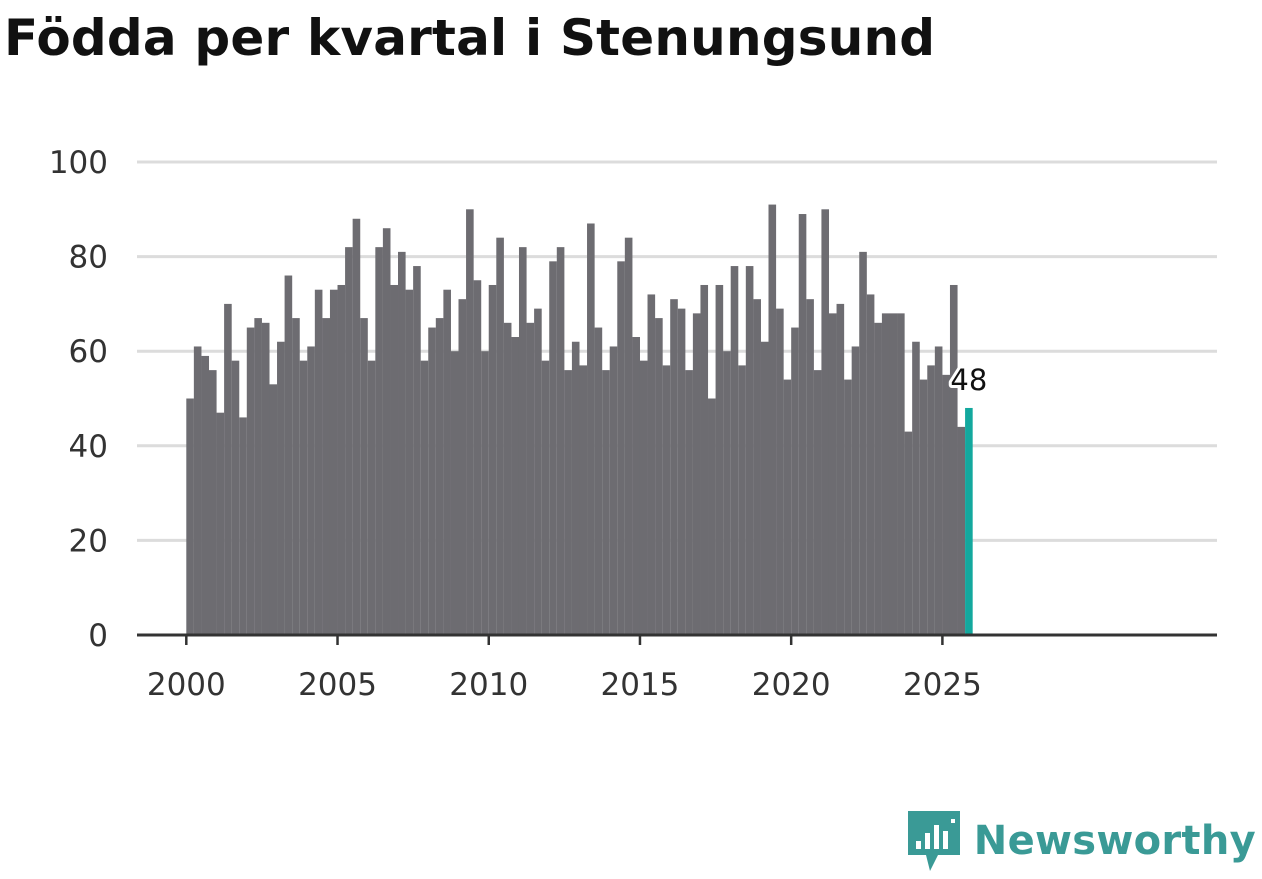  I want to click on chart-title: Födda per kvartal i Stenungsund, so click(470, 38).